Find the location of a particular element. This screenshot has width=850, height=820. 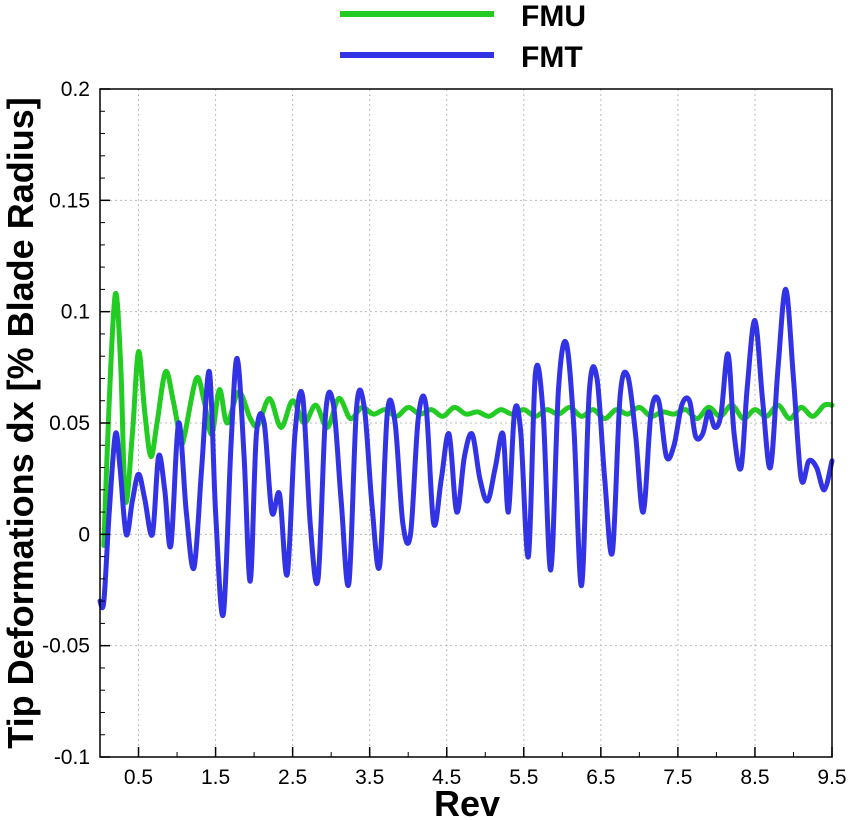

x-axis-label: Rev is located at coordinates (467, 801).